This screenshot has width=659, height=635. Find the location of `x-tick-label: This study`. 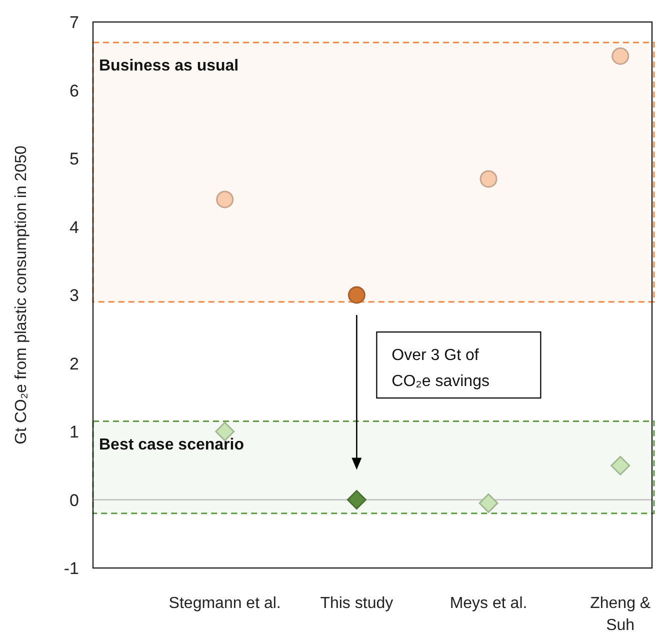

x-tick-label: This study is located at coordinates (357, 603).